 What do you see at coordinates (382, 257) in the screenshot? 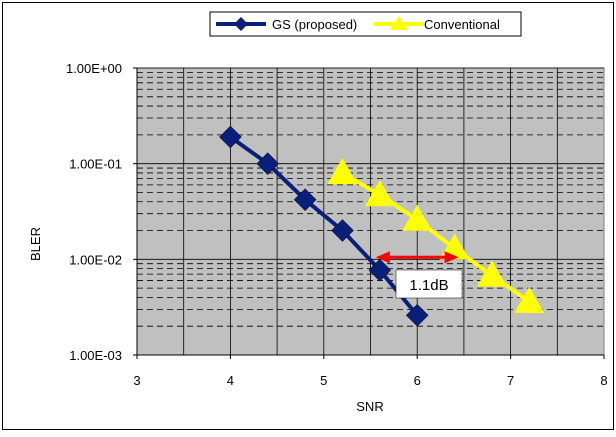
I see `annotation-arrowhead-left` at bounding box center [382, 257].